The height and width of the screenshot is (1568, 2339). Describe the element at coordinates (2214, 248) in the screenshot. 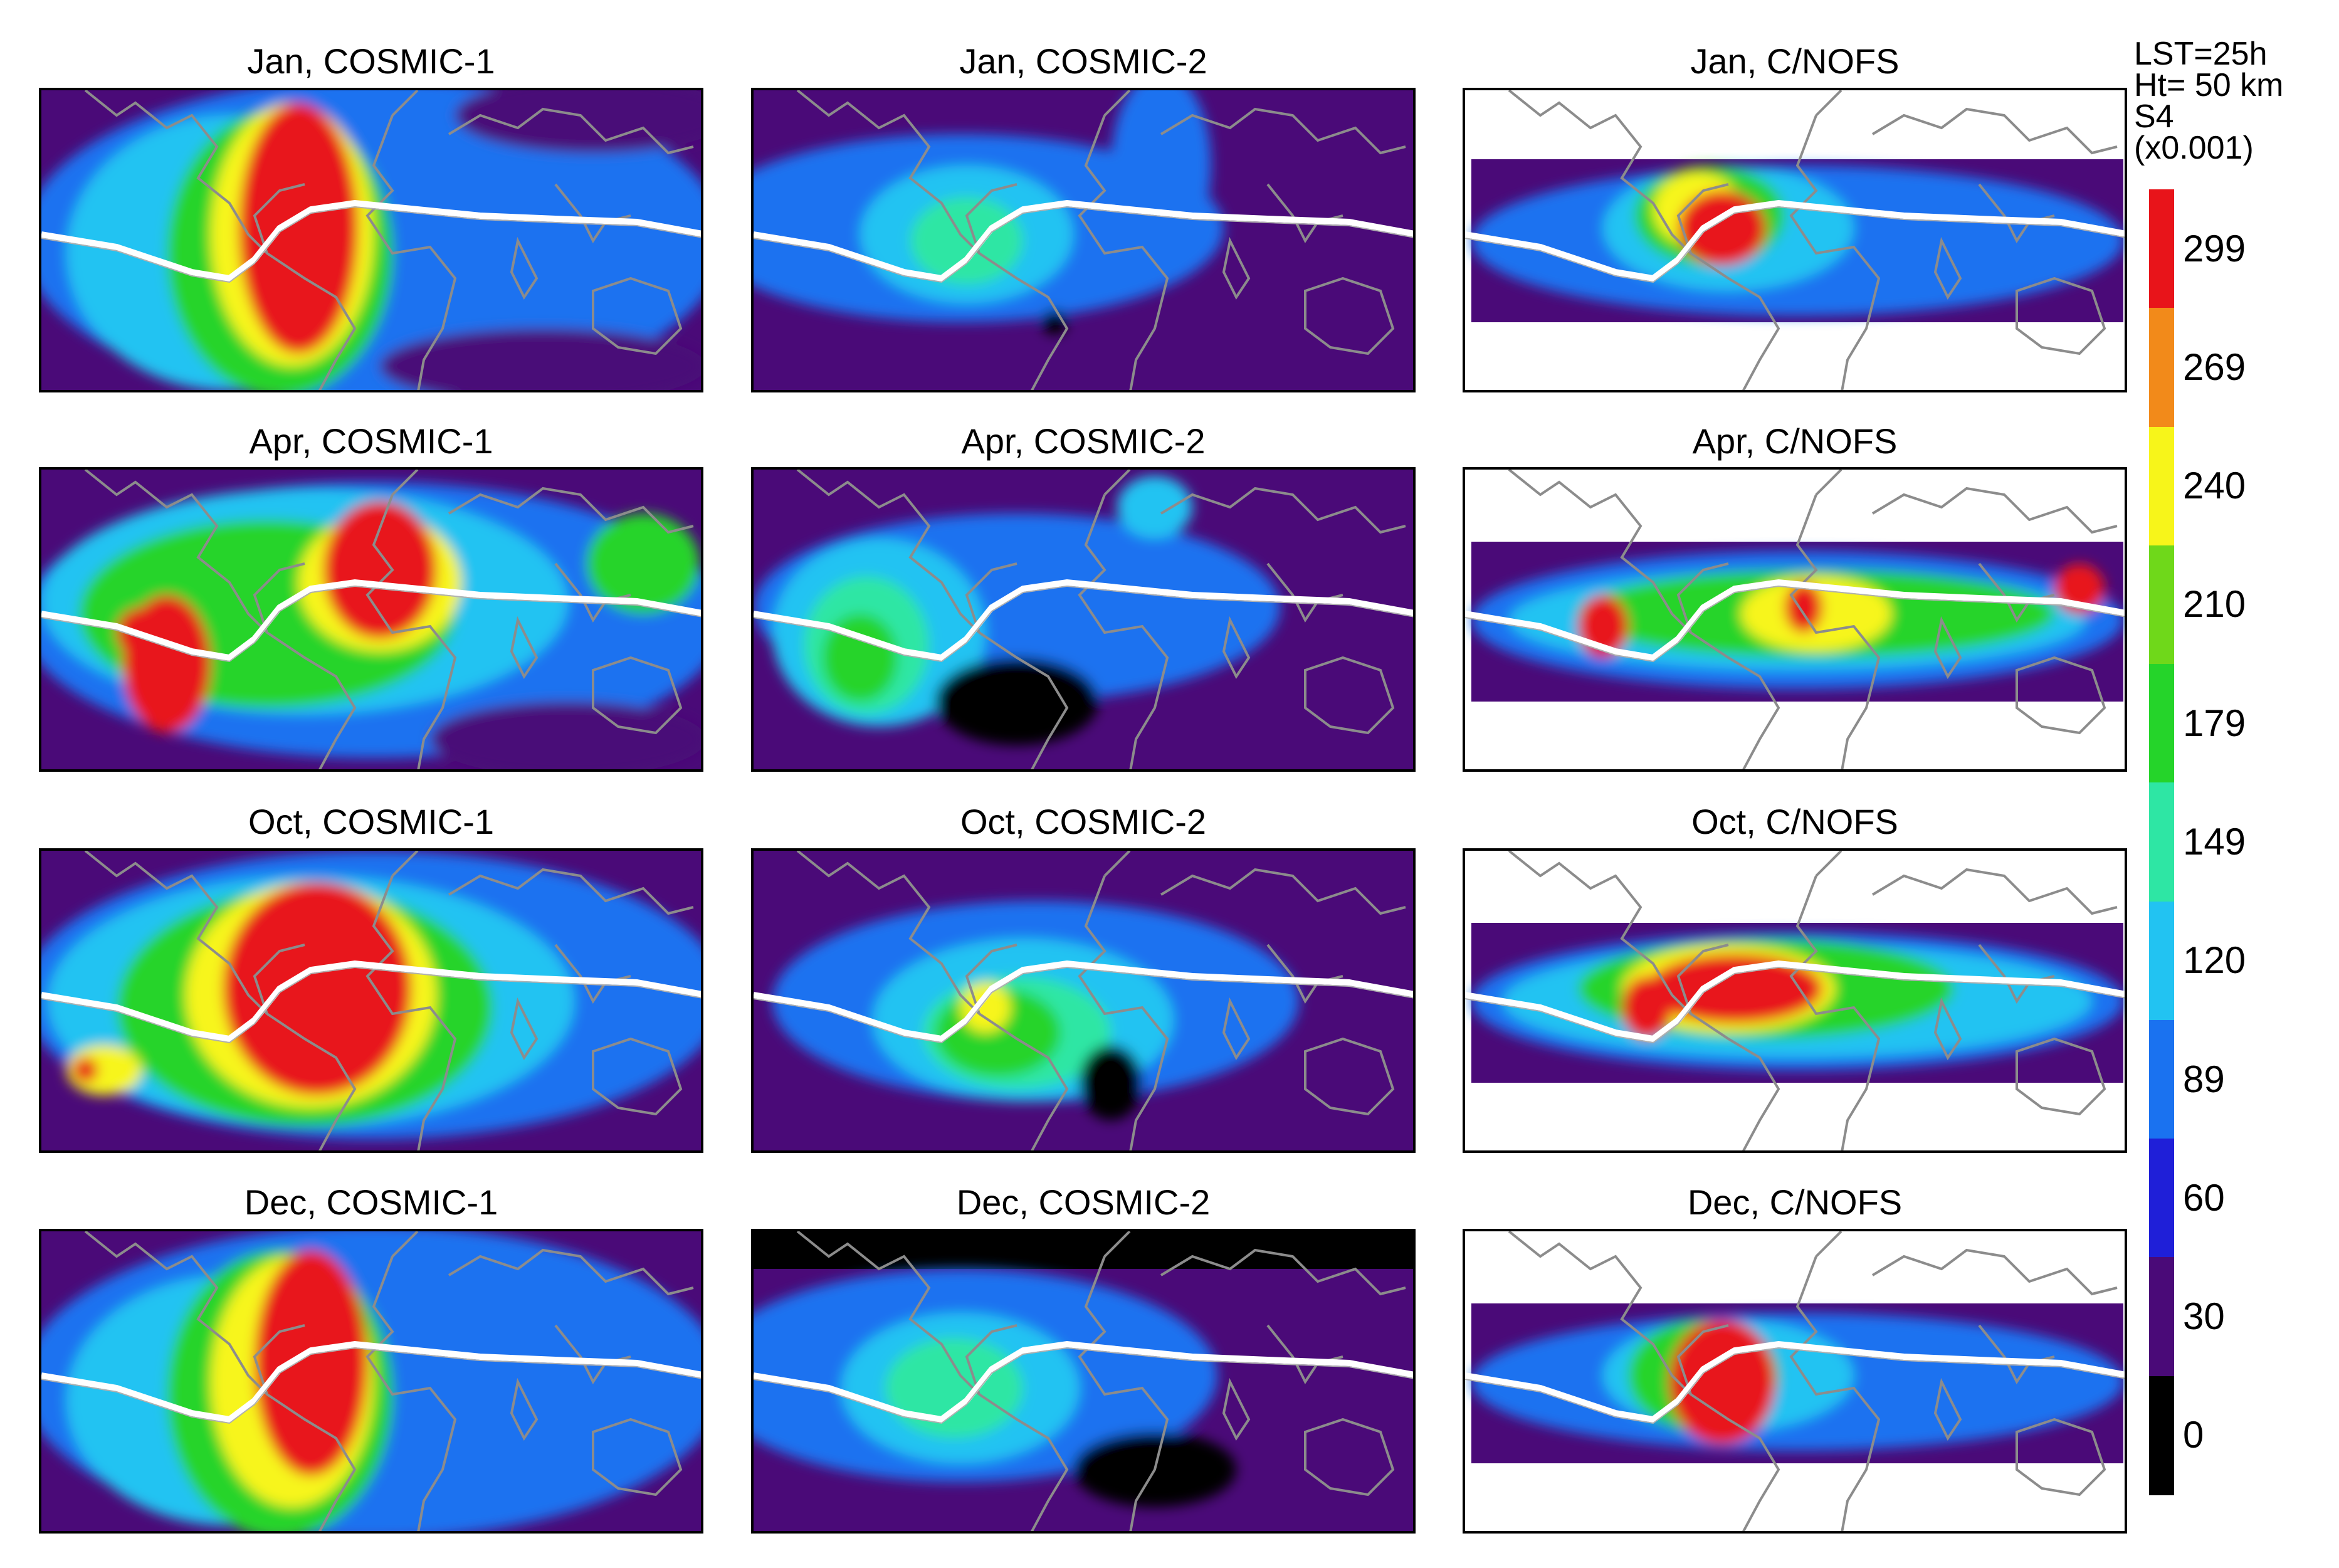

I see `colorbar-tick-label: 299` at that location.